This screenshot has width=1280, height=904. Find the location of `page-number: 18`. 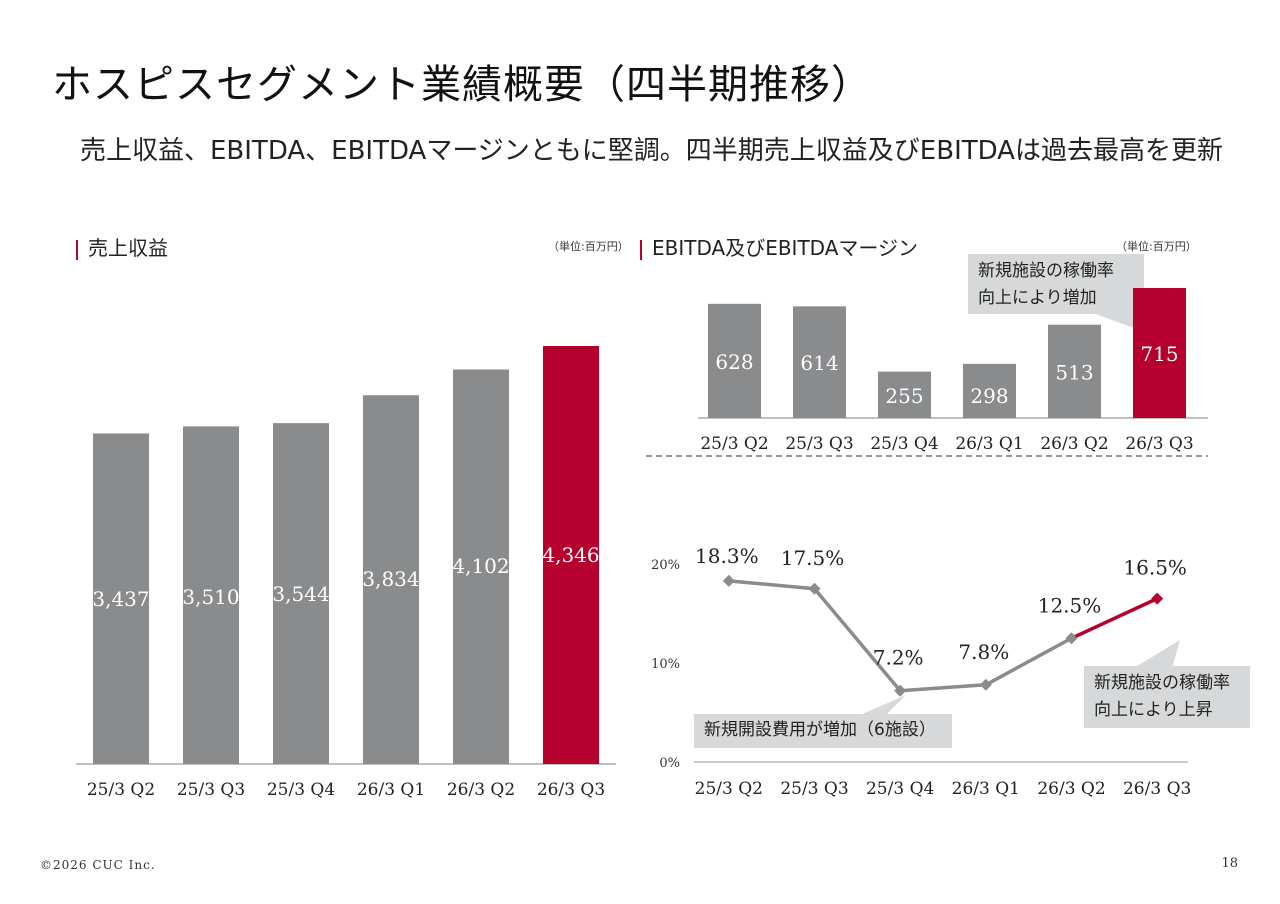

page-number: 18 is located at coordinates (1229, 863).